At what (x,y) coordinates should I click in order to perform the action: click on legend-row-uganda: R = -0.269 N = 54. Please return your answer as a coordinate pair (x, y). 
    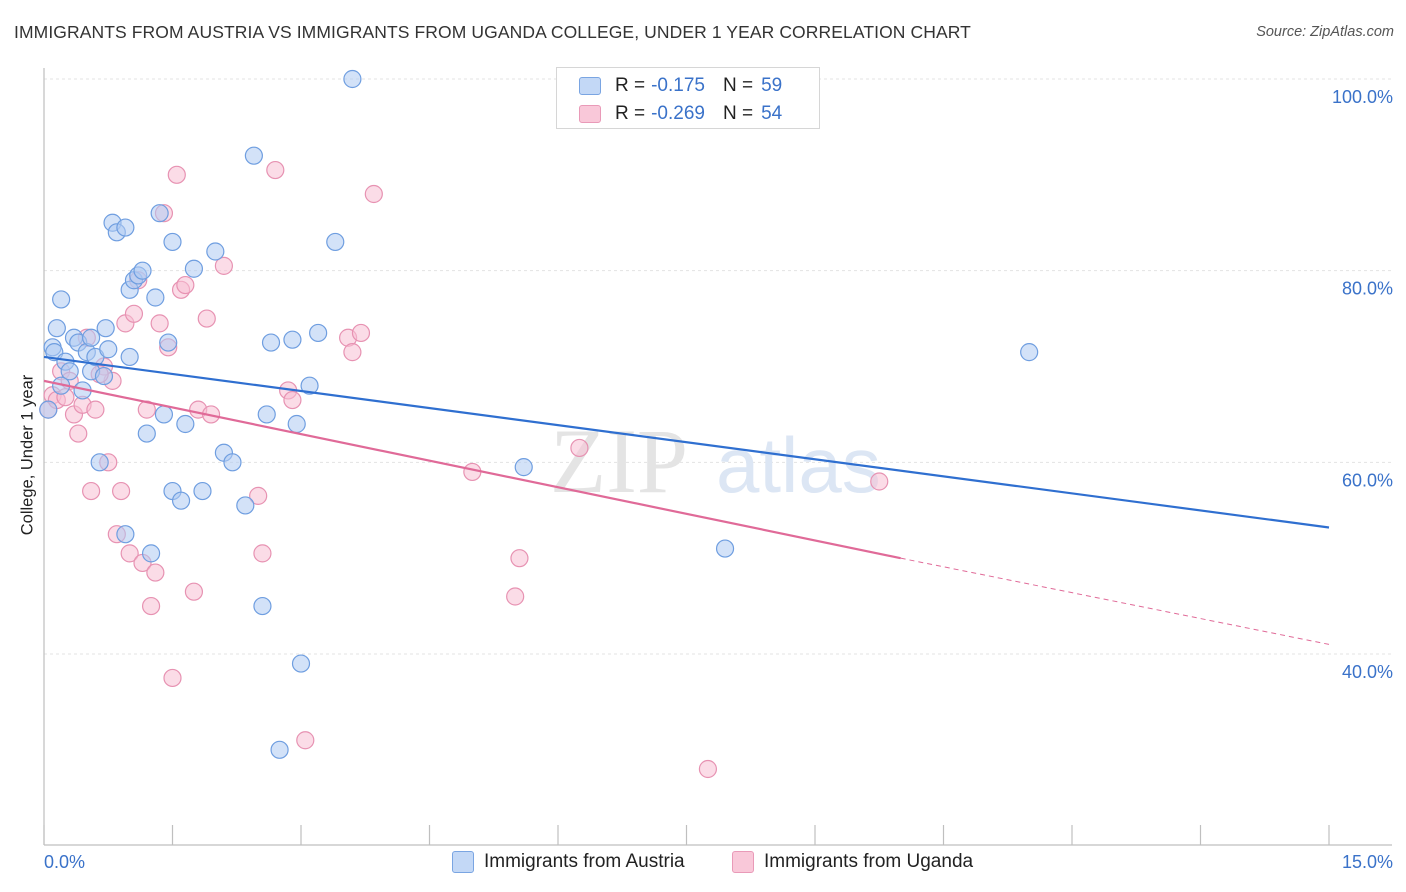
    Looking at the image, I should click on (680, 114).